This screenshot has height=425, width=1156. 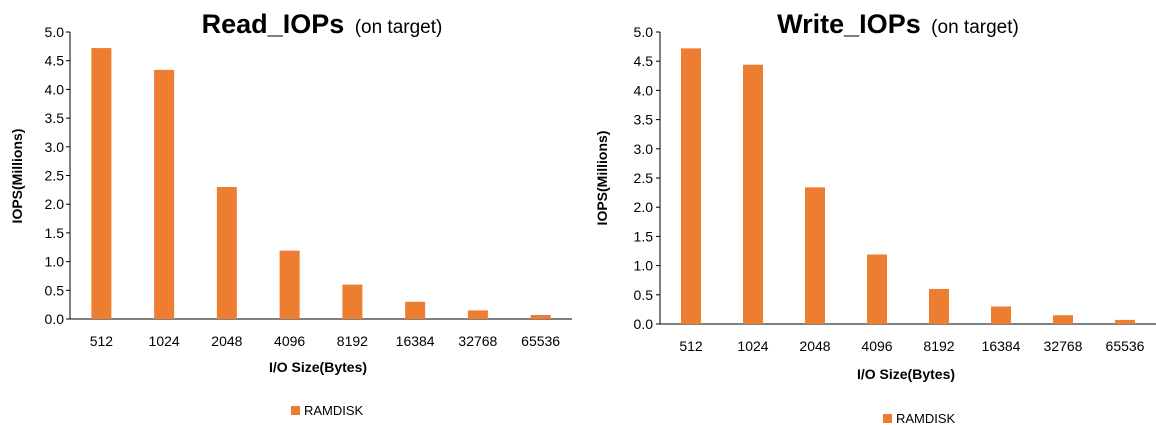 I want to click on chart-title: Write_IOPs (on target), so click(x=898, y=24).